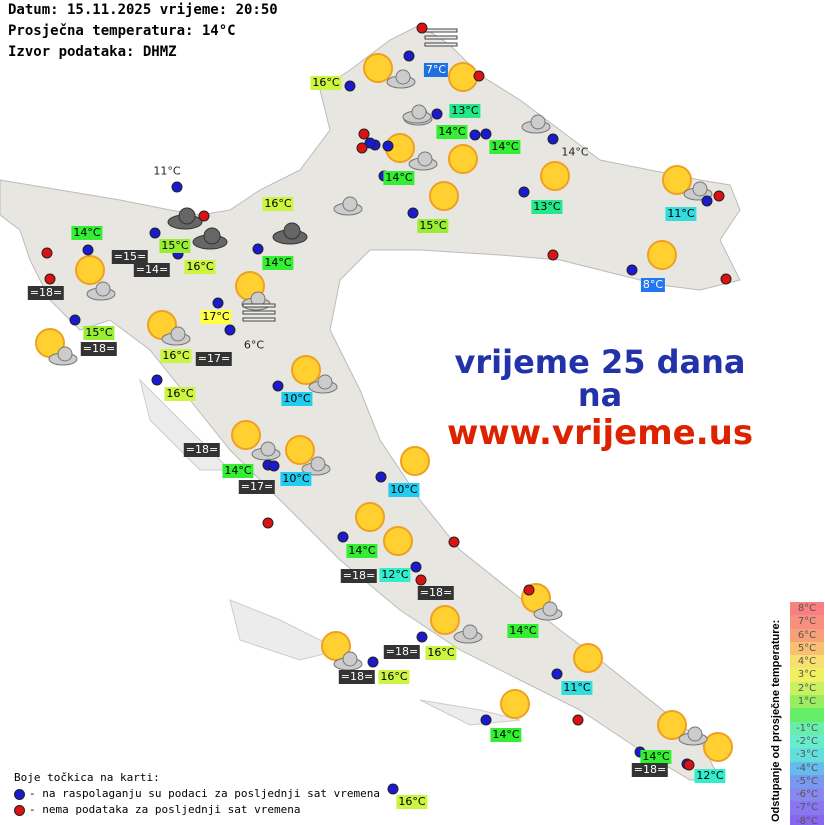  Describe the element at coordinates (653, 285) in the screenshot. I see `station-temp-label: 8°C` at that location.